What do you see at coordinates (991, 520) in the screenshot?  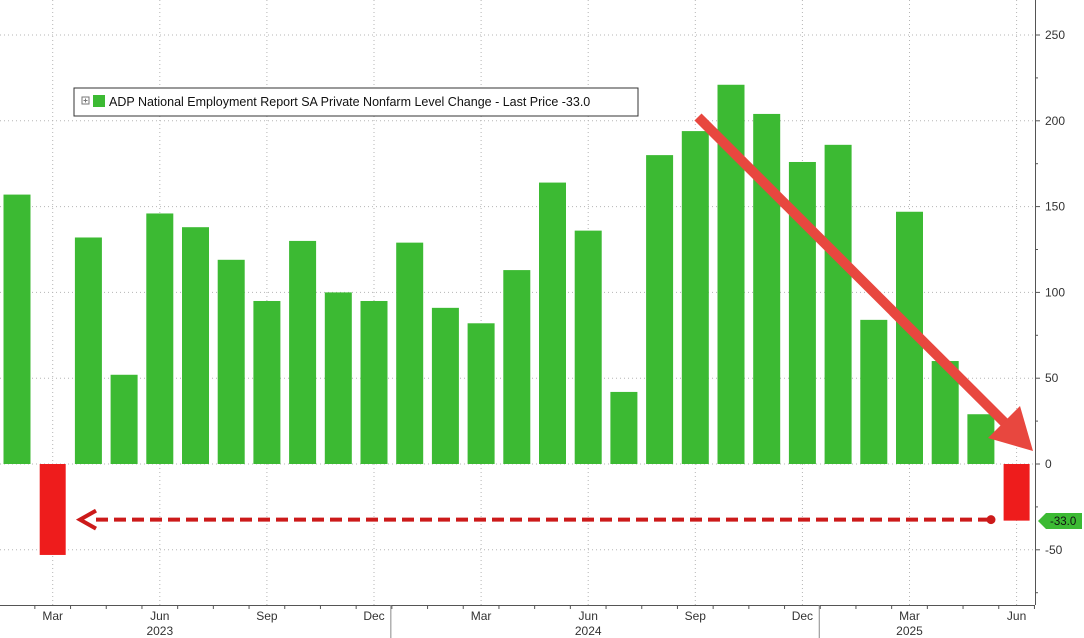 I see `reference-dot` at bounding box center [991, 520].